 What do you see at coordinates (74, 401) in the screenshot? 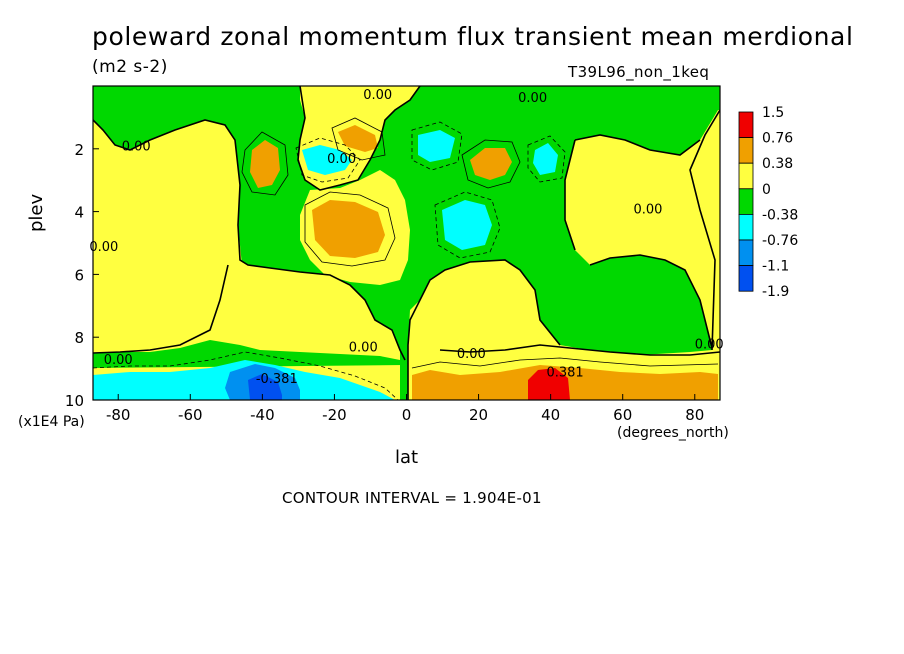
I see `y-tick-label: 10` at bounding box center [74, 401].